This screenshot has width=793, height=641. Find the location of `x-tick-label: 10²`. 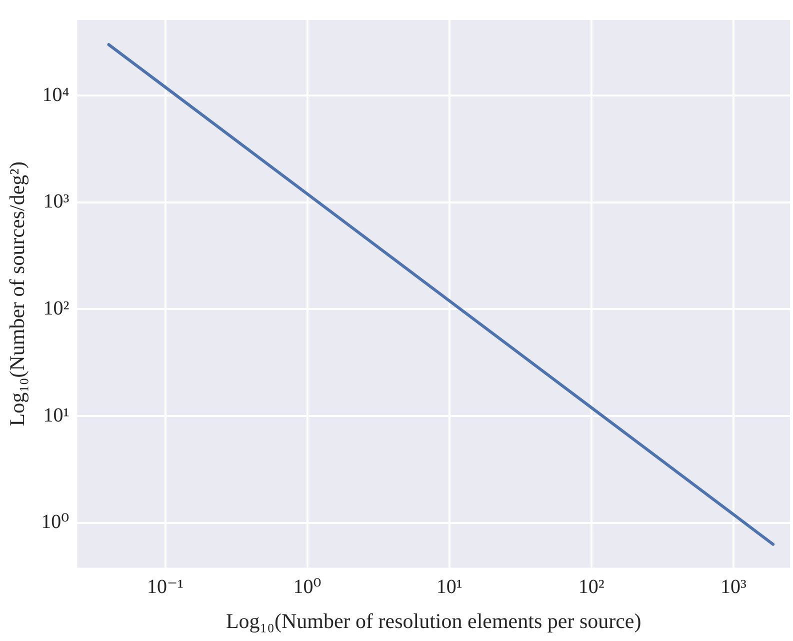

x-tick-label: 10² is located at coordinates (591, 587).